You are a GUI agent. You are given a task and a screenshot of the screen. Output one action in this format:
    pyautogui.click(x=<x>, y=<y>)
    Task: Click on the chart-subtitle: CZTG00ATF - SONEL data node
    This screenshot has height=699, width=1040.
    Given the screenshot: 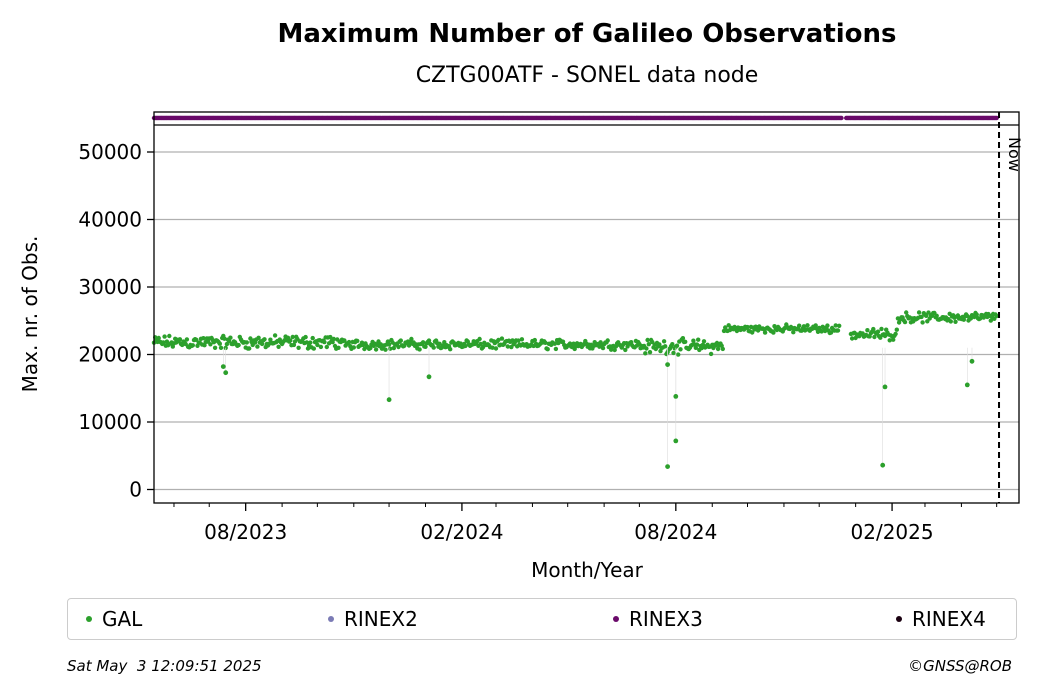 What is the action you would take?
    pyautogui.click(x=587, y=75)
    